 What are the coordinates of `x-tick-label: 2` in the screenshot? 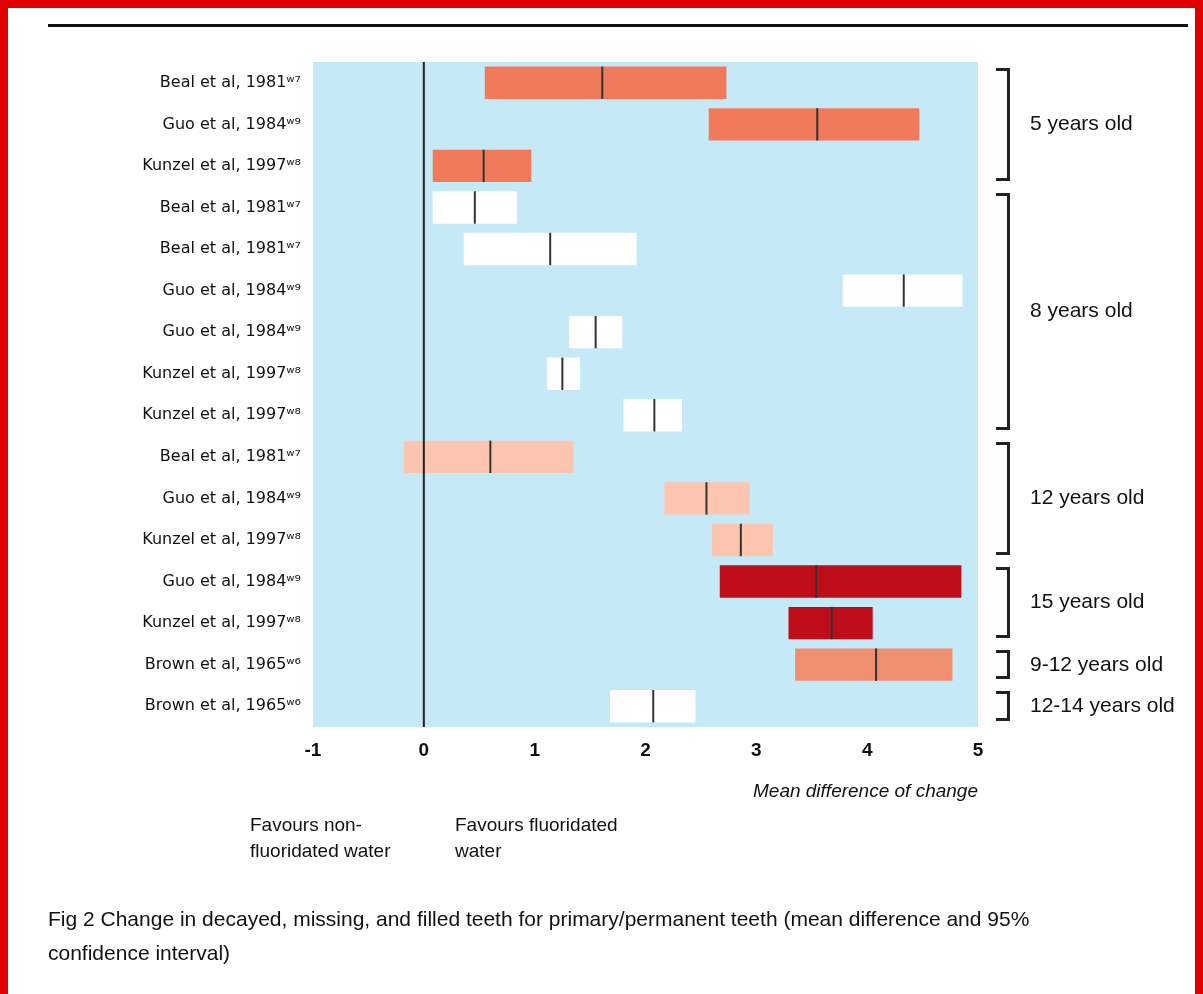 It's located at (645, 749).